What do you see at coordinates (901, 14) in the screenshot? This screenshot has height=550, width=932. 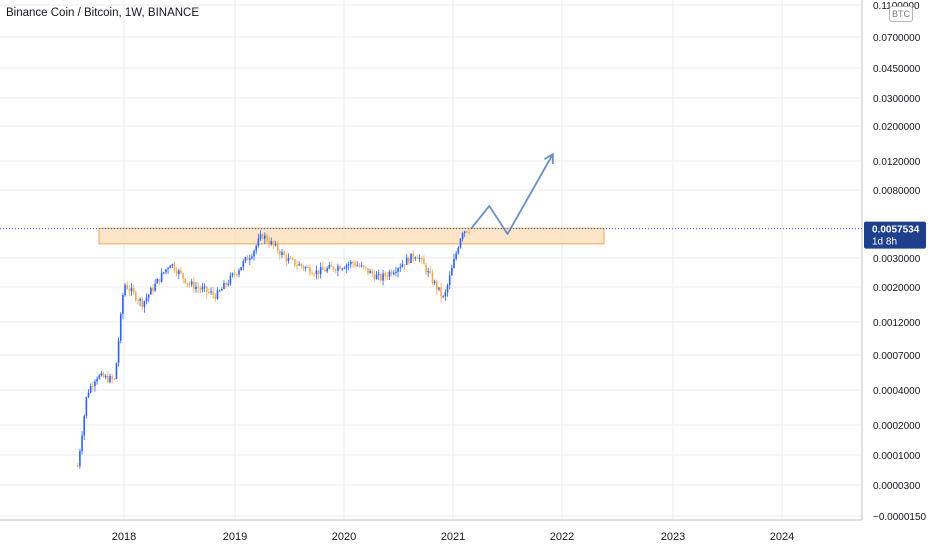 I see `currency-badge: BTC` at bounding box center [901, 14].